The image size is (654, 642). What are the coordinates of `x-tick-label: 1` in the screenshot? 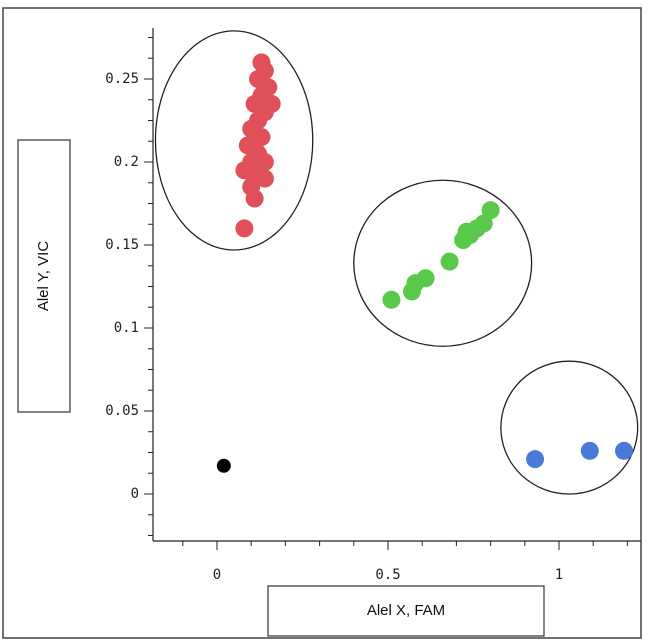 It's located at (559, 575).